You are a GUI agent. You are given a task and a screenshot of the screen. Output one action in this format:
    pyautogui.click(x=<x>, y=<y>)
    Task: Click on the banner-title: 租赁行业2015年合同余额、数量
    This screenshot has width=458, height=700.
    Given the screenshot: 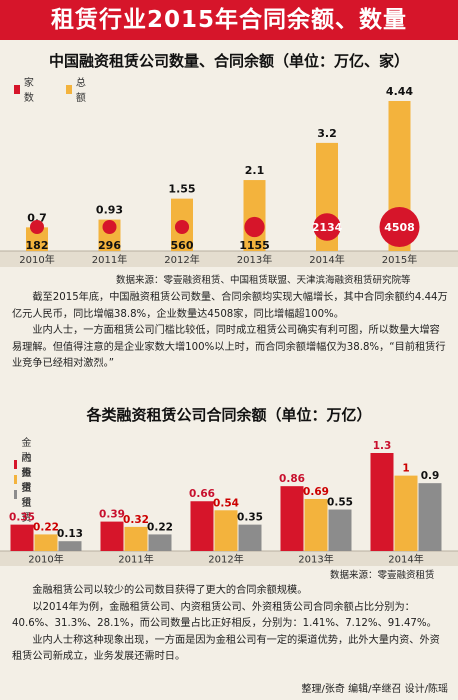 What is the action you would take?
    pyautogui.click(x=229, y=20)
    